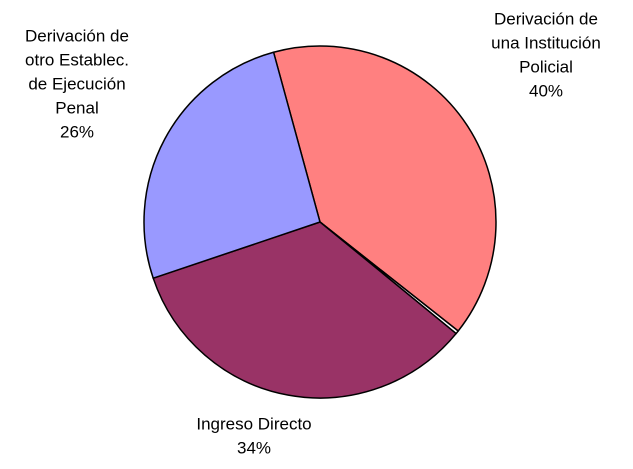  I want to click on slice-label: Policial, so click(546, 66).